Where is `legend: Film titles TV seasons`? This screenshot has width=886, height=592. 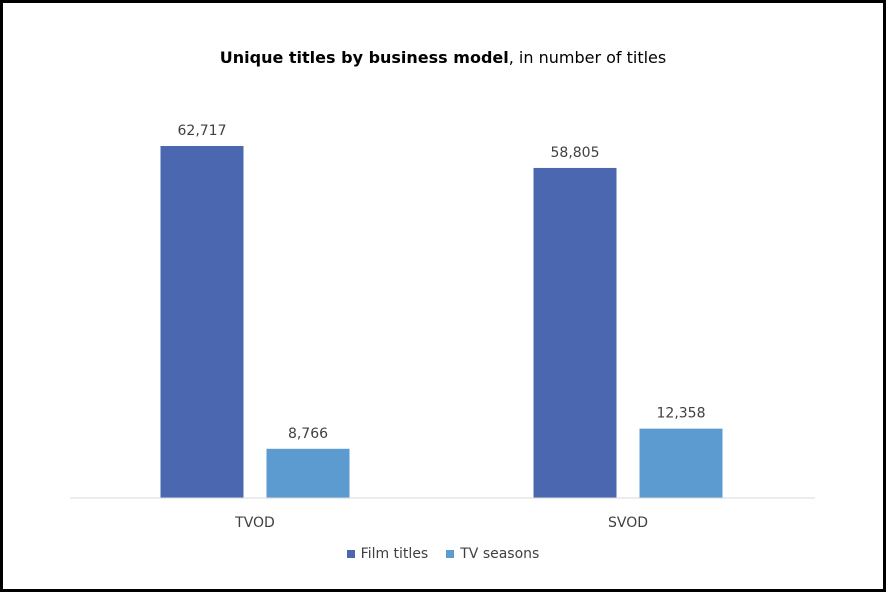
legend: Film titles TV seasons is located at coordinates (443, 554).